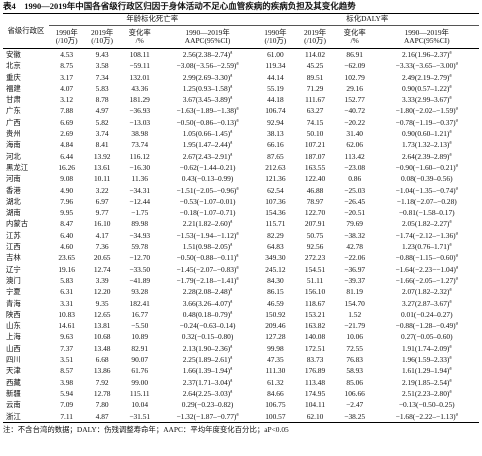 Image resolution: width=482 pixels, height=456 pixels. What do you see at coordinates (139, 393) in the screenshot?
I see `value-cell: 115.11` at bounding box center [139, 393].